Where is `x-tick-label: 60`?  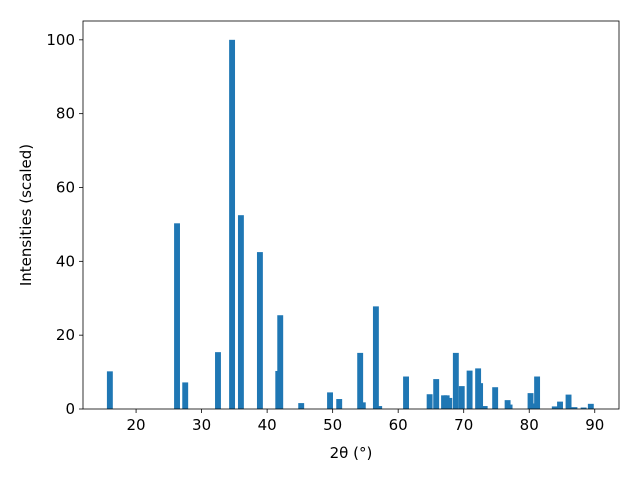 x-tick-label: 60 is located at coordinates (398, 425).